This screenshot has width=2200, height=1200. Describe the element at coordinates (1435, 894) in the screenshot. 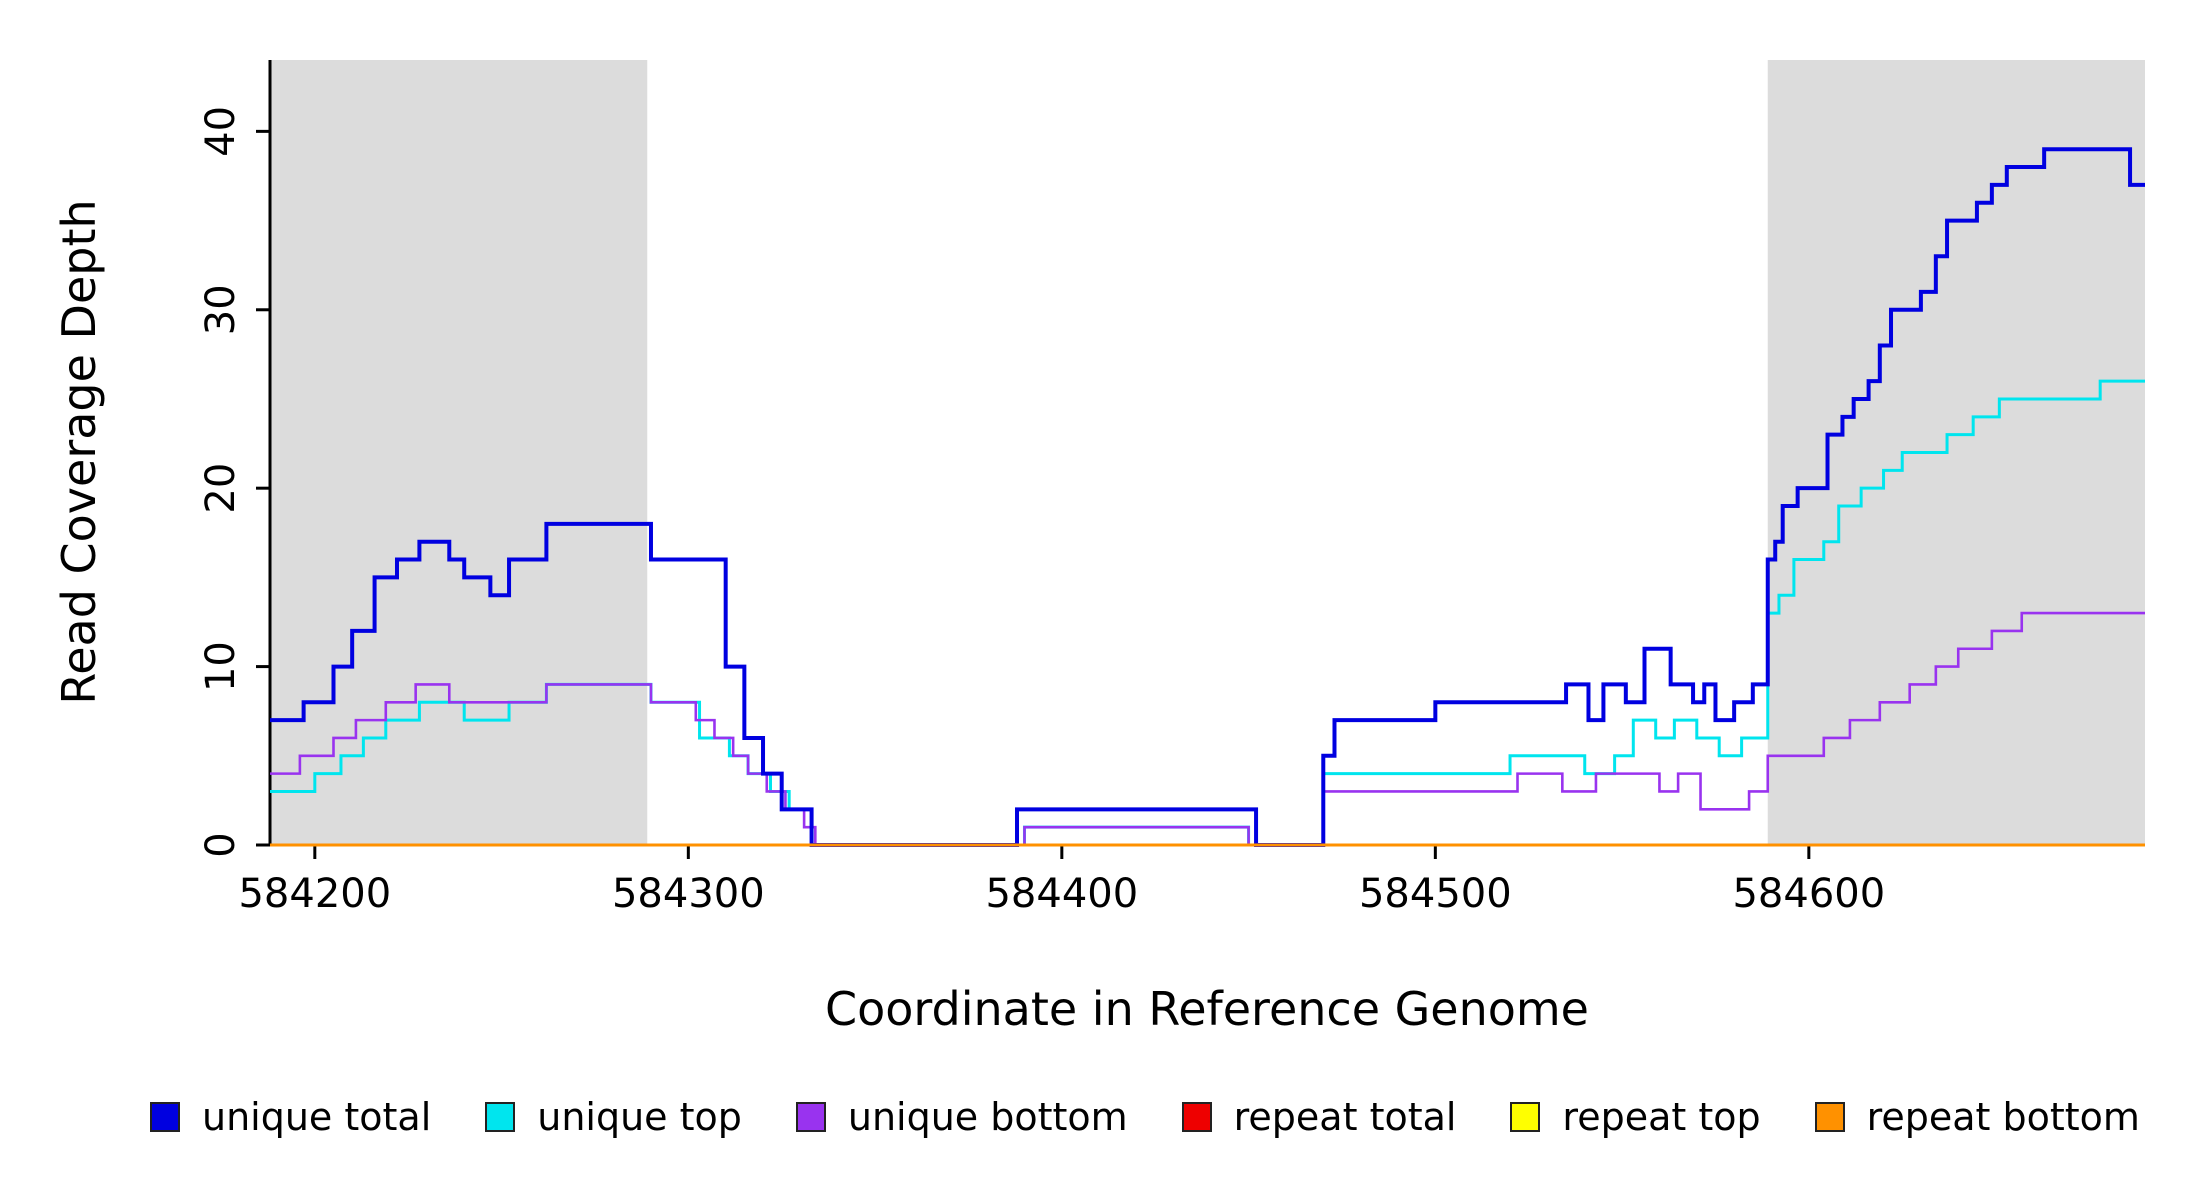

I see `x-tick-label: 584500` at that location.